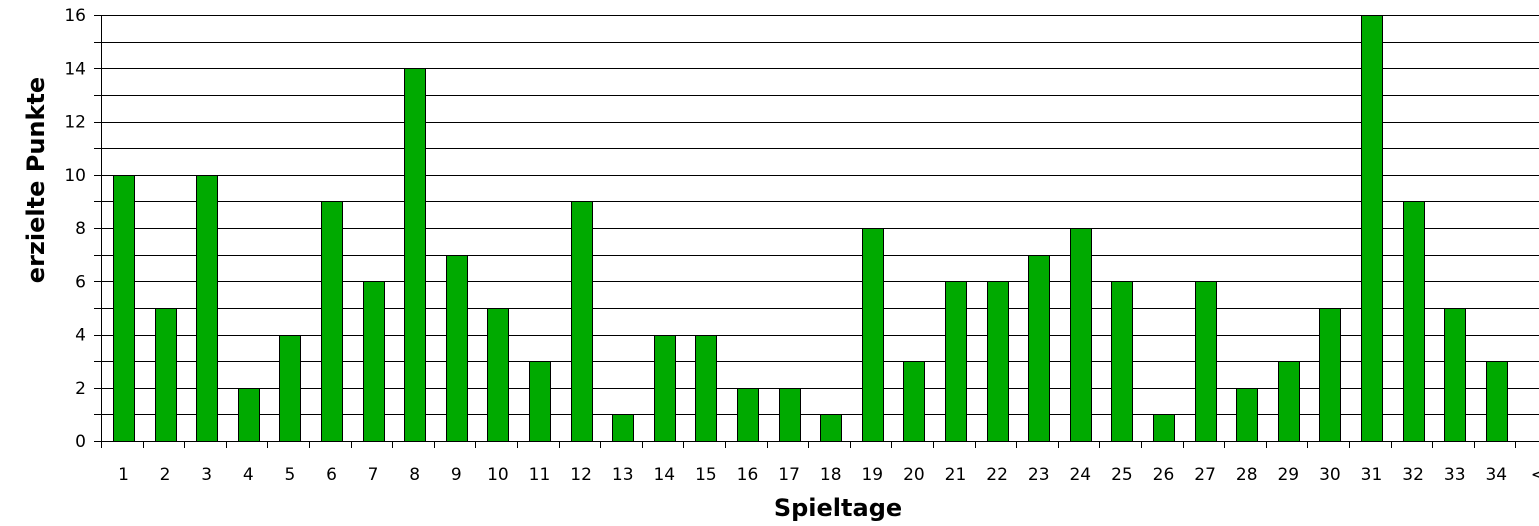 The width and height of the screenshot is (1539, 526). Describe the element at coordinates (623, 475) in the screenshot. I see `x-tick-label: 13` at that location.